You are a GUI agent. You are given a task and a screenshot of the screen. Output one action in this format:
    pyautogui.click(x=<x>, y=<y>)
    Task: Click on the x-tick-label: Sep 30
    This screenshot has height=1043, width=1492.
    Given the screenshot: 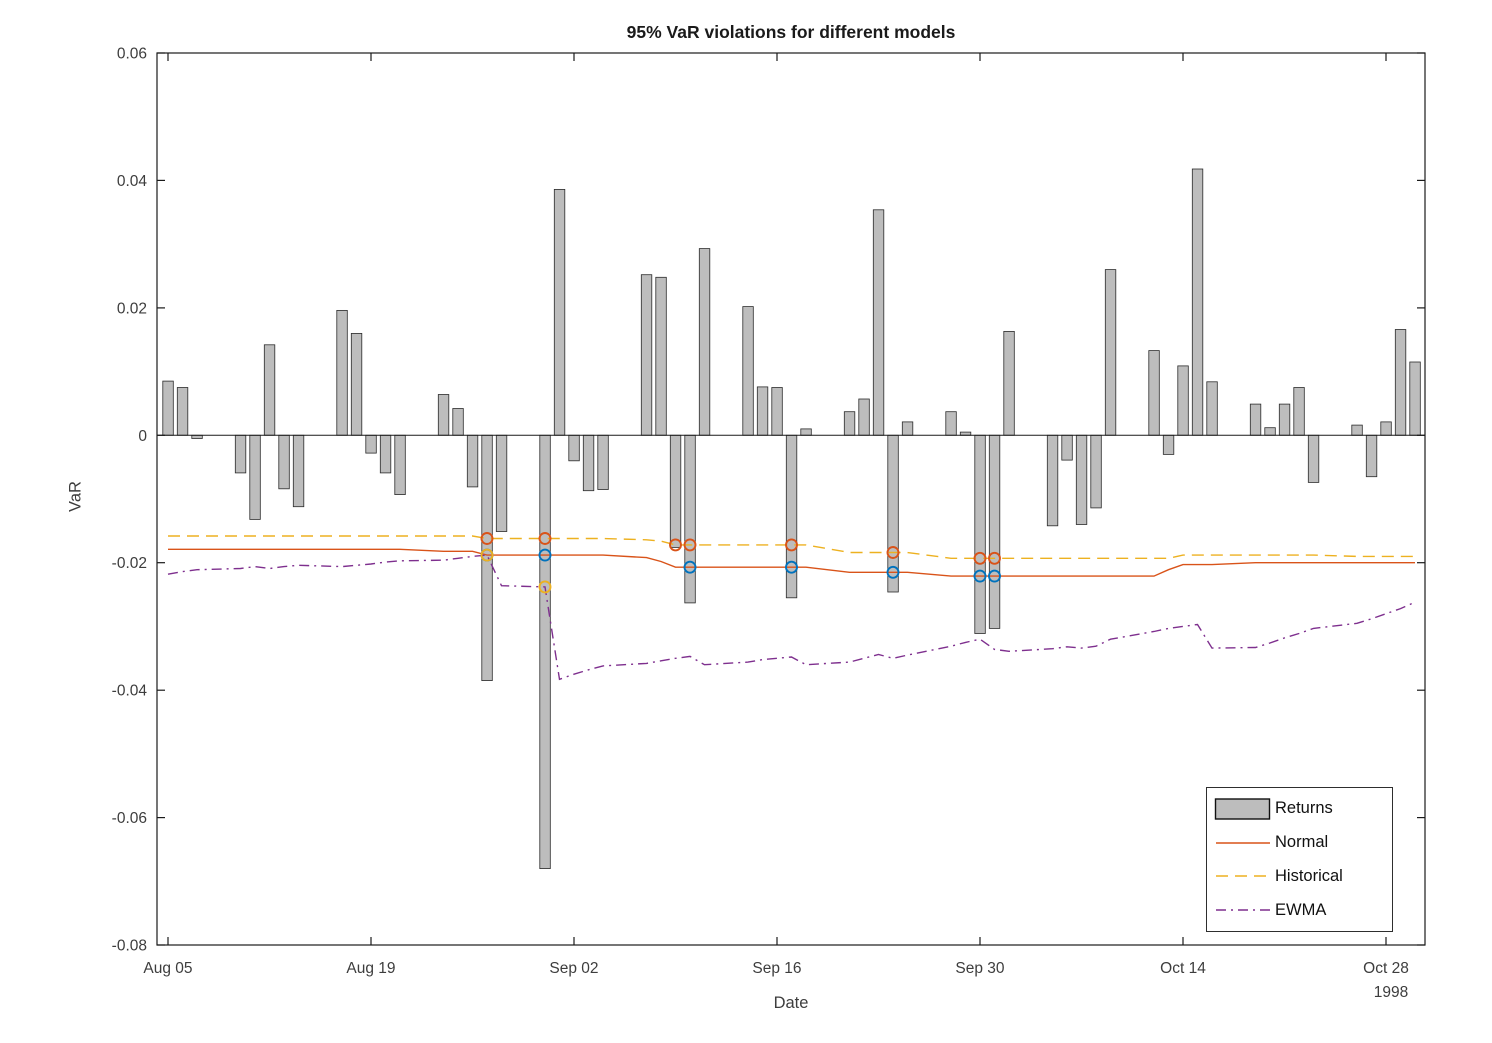 What is the action you would take?
    pyautogui.click(x=980, y=968)
    